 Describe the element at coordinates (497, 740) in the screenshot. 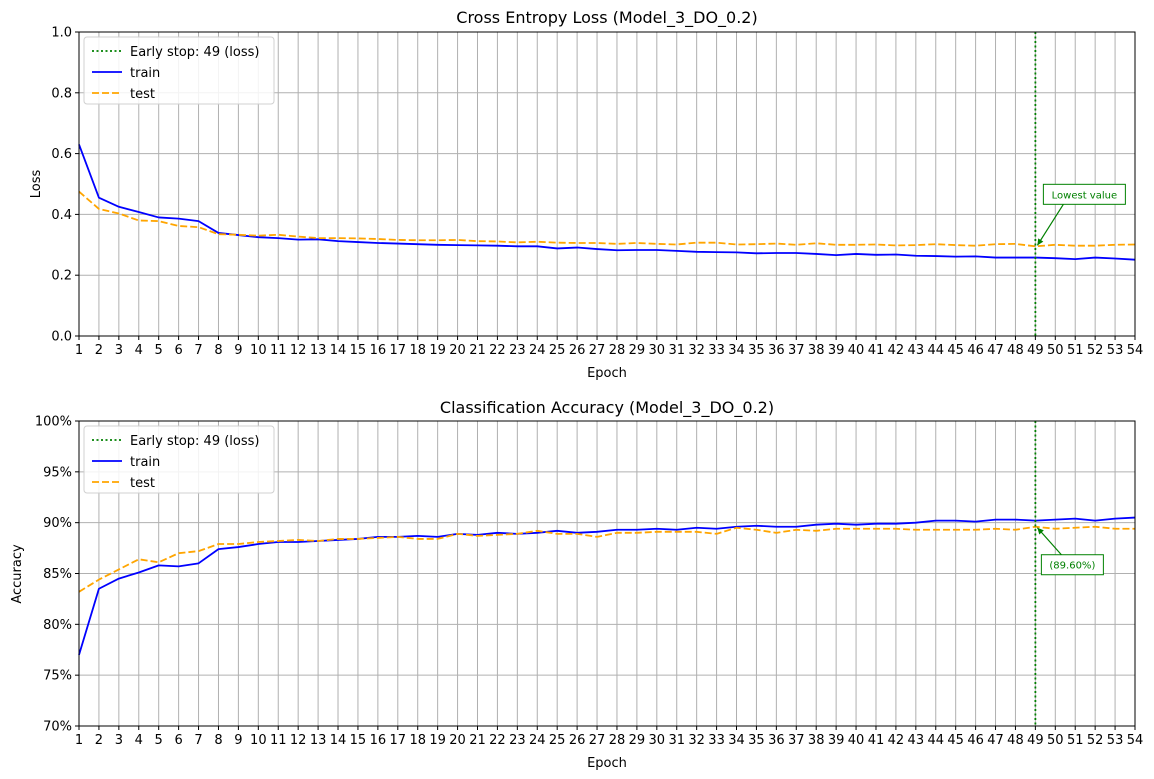

I see `x-tick-label: 22` at that location.